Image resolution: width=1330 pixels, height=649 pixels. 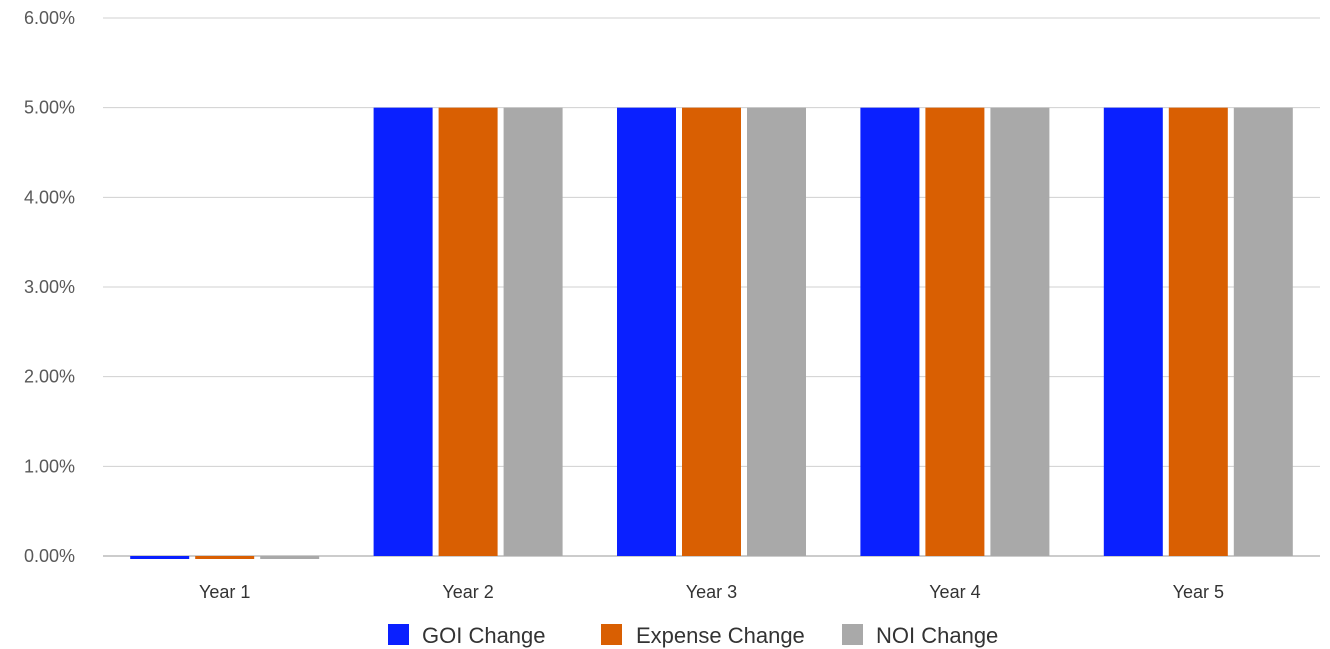 What do you see at coordinates (49, 377) in the screenshot?
I see `y-tick-label: 2.00%` at bounding box center [49, 377].